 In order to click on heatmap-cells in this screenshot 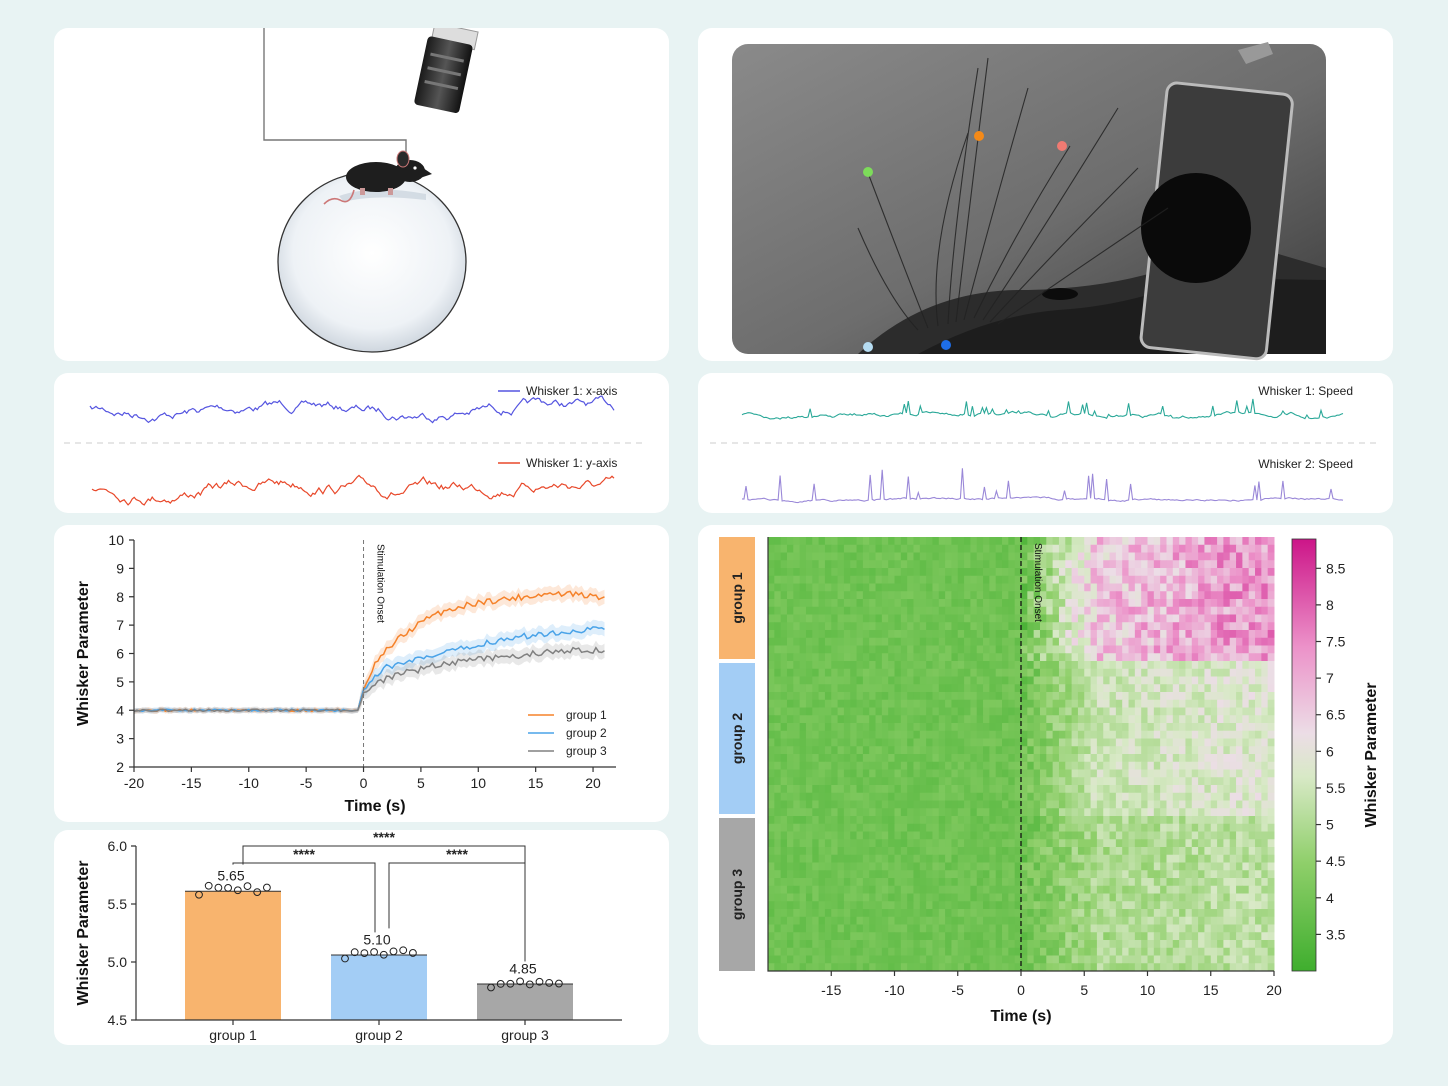, I will do `click(1021, 754)`.